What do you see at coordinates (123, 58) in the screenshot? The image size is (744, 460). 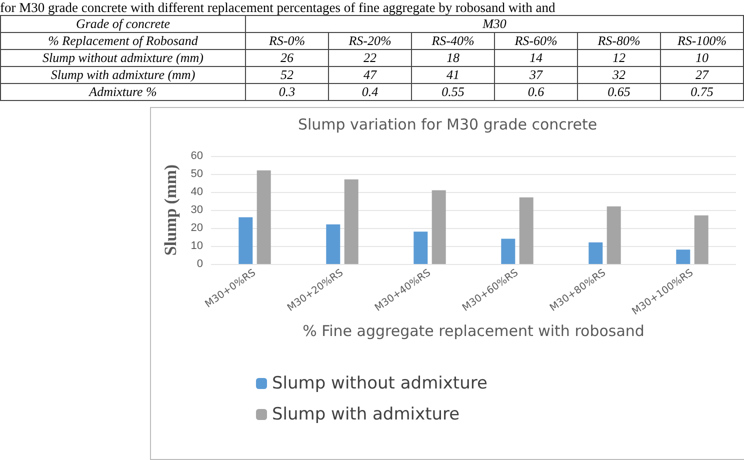 I see `text: Slump without admixture (mm)` at bounding box center [123, 58].